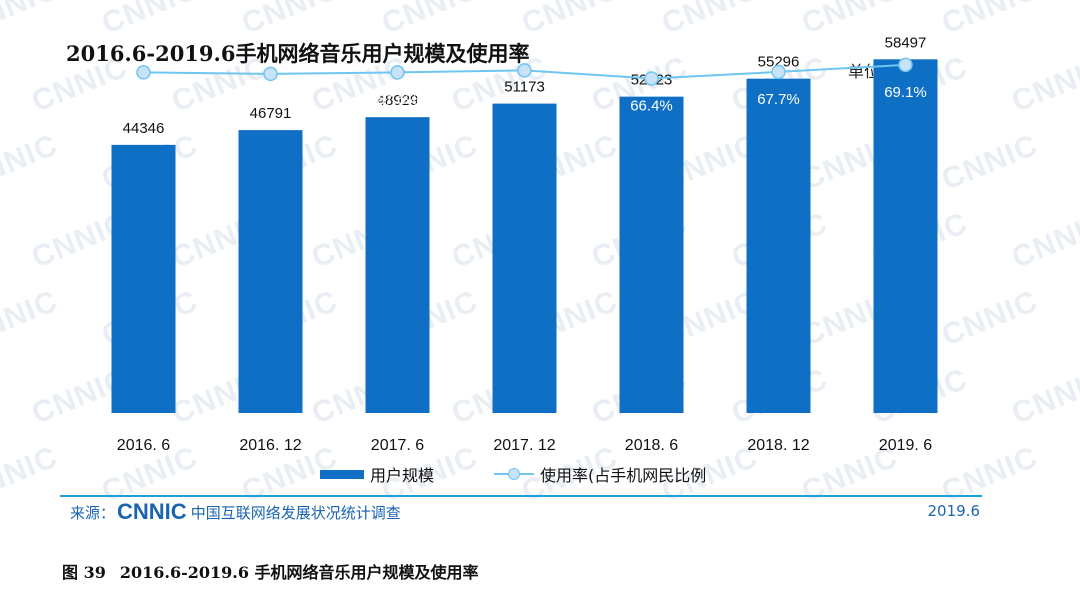  I want to click on cnnic-logo: CNNIC, so click(152, 511).